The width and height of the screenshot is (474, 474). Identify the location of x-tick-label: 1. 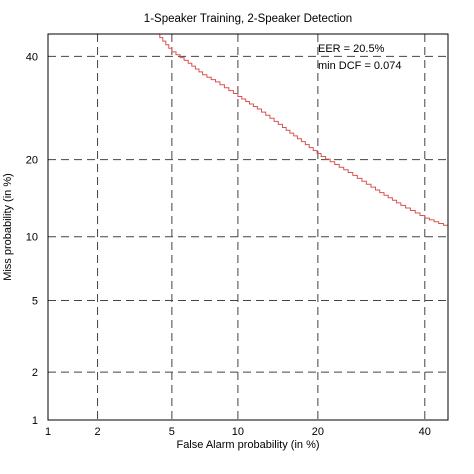
(48, 432).